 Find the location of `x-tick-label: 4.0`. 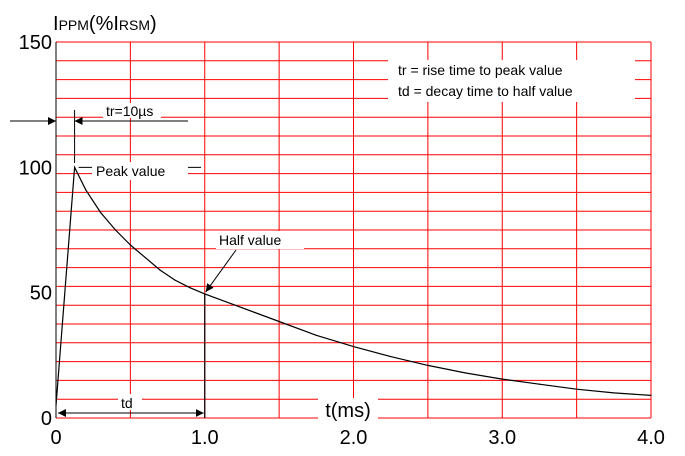

x-tick-label: 4.0 is located at coordinates (651, 438).